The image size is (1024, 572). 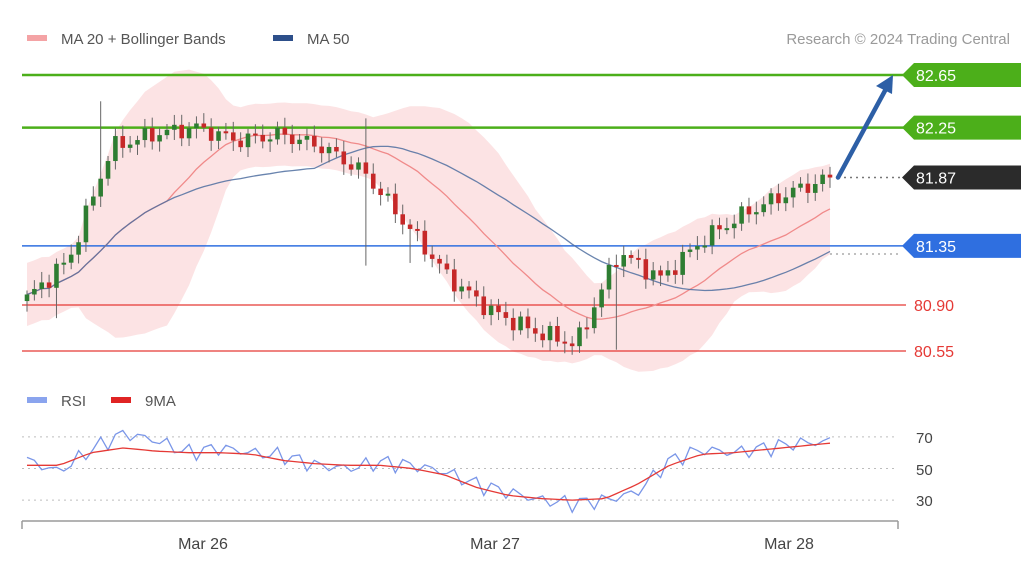 I want to click on level-label-82-65: 82.65, so click(x=936, y=76).